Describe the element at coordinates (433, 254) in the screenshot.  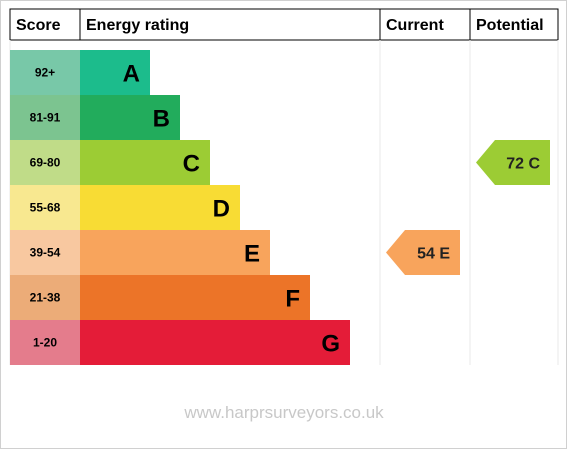
I see `current-rating-label: 54 E` at that location.